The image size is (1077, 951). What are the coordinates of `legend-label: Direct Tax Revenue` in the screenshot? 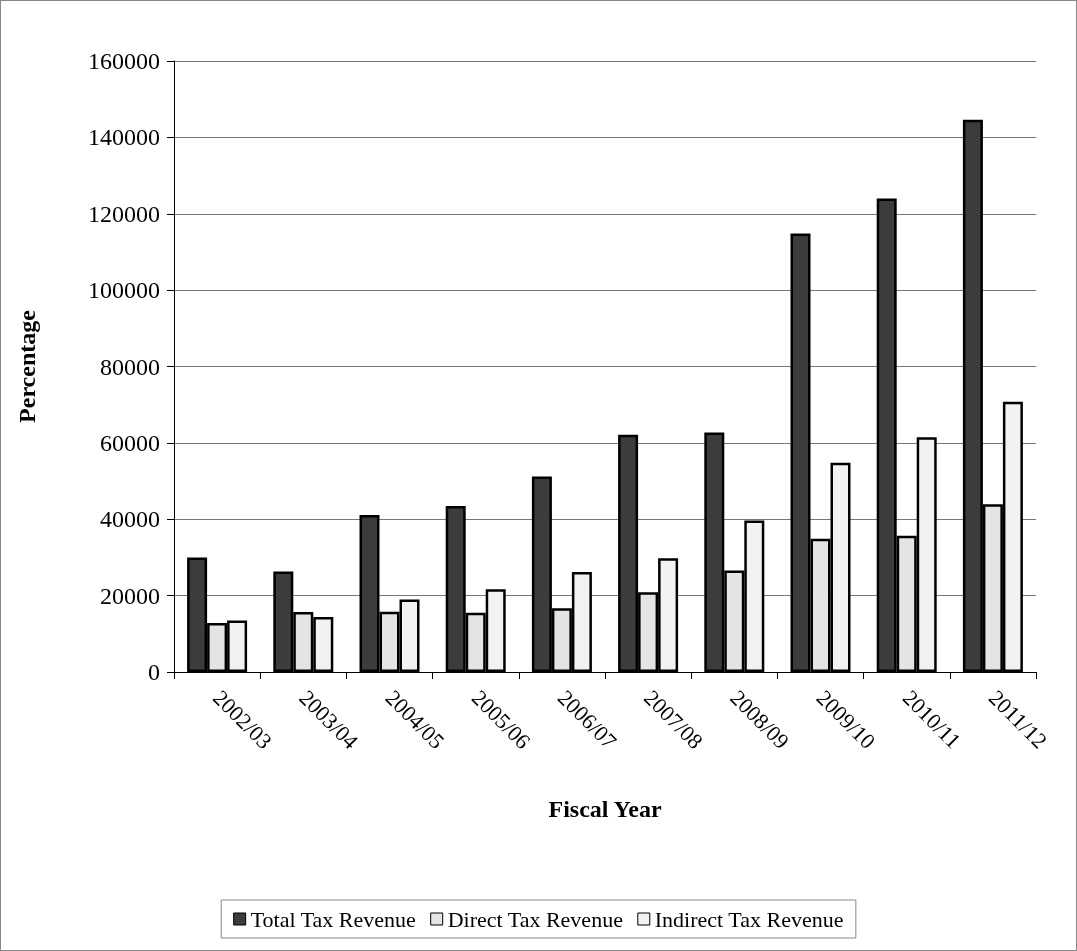 It's located at (535, 919).